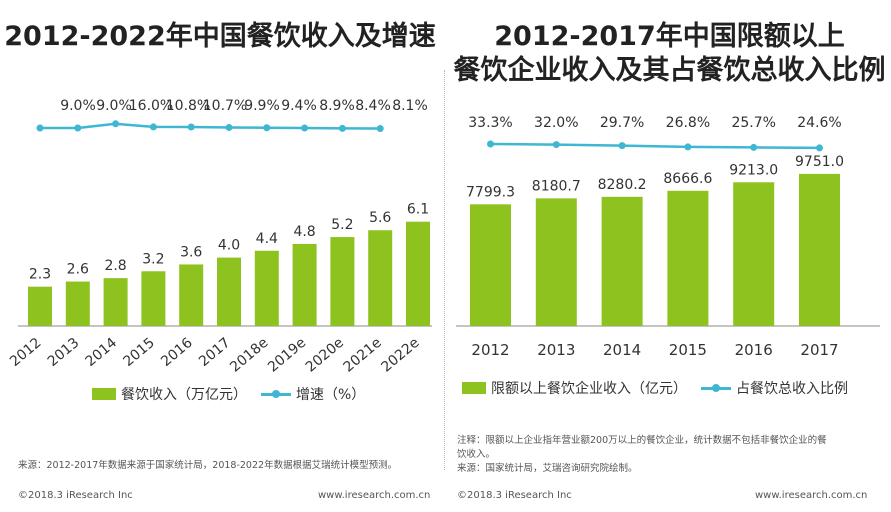 The height and width of the screenshot is (512, 891). Describe the element at coordinates (444, 270) in the screenshot. I see `panel-divider` at that location.